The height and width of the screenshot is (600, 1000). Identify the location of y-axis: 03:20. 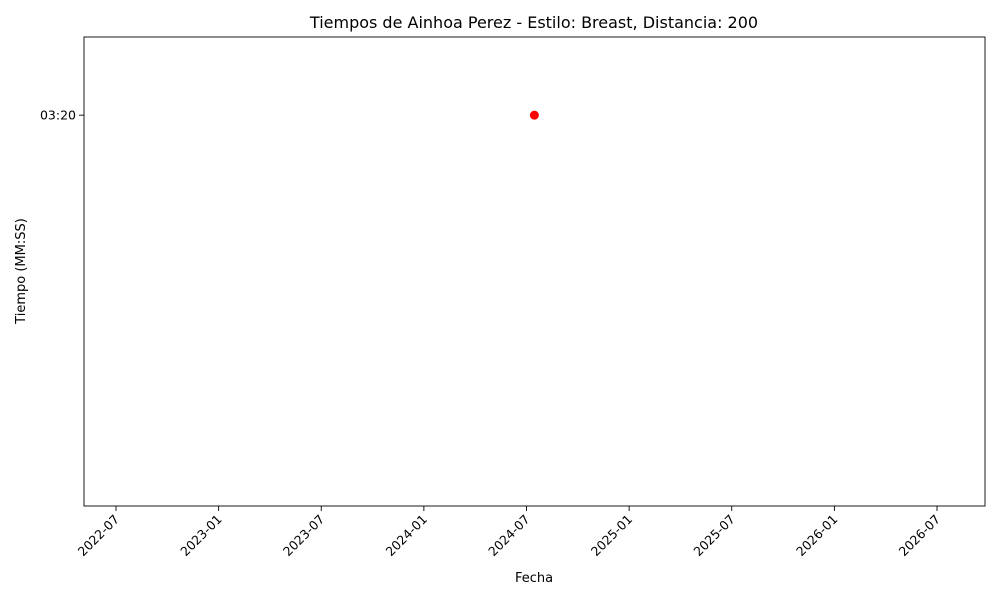
(62, 115).